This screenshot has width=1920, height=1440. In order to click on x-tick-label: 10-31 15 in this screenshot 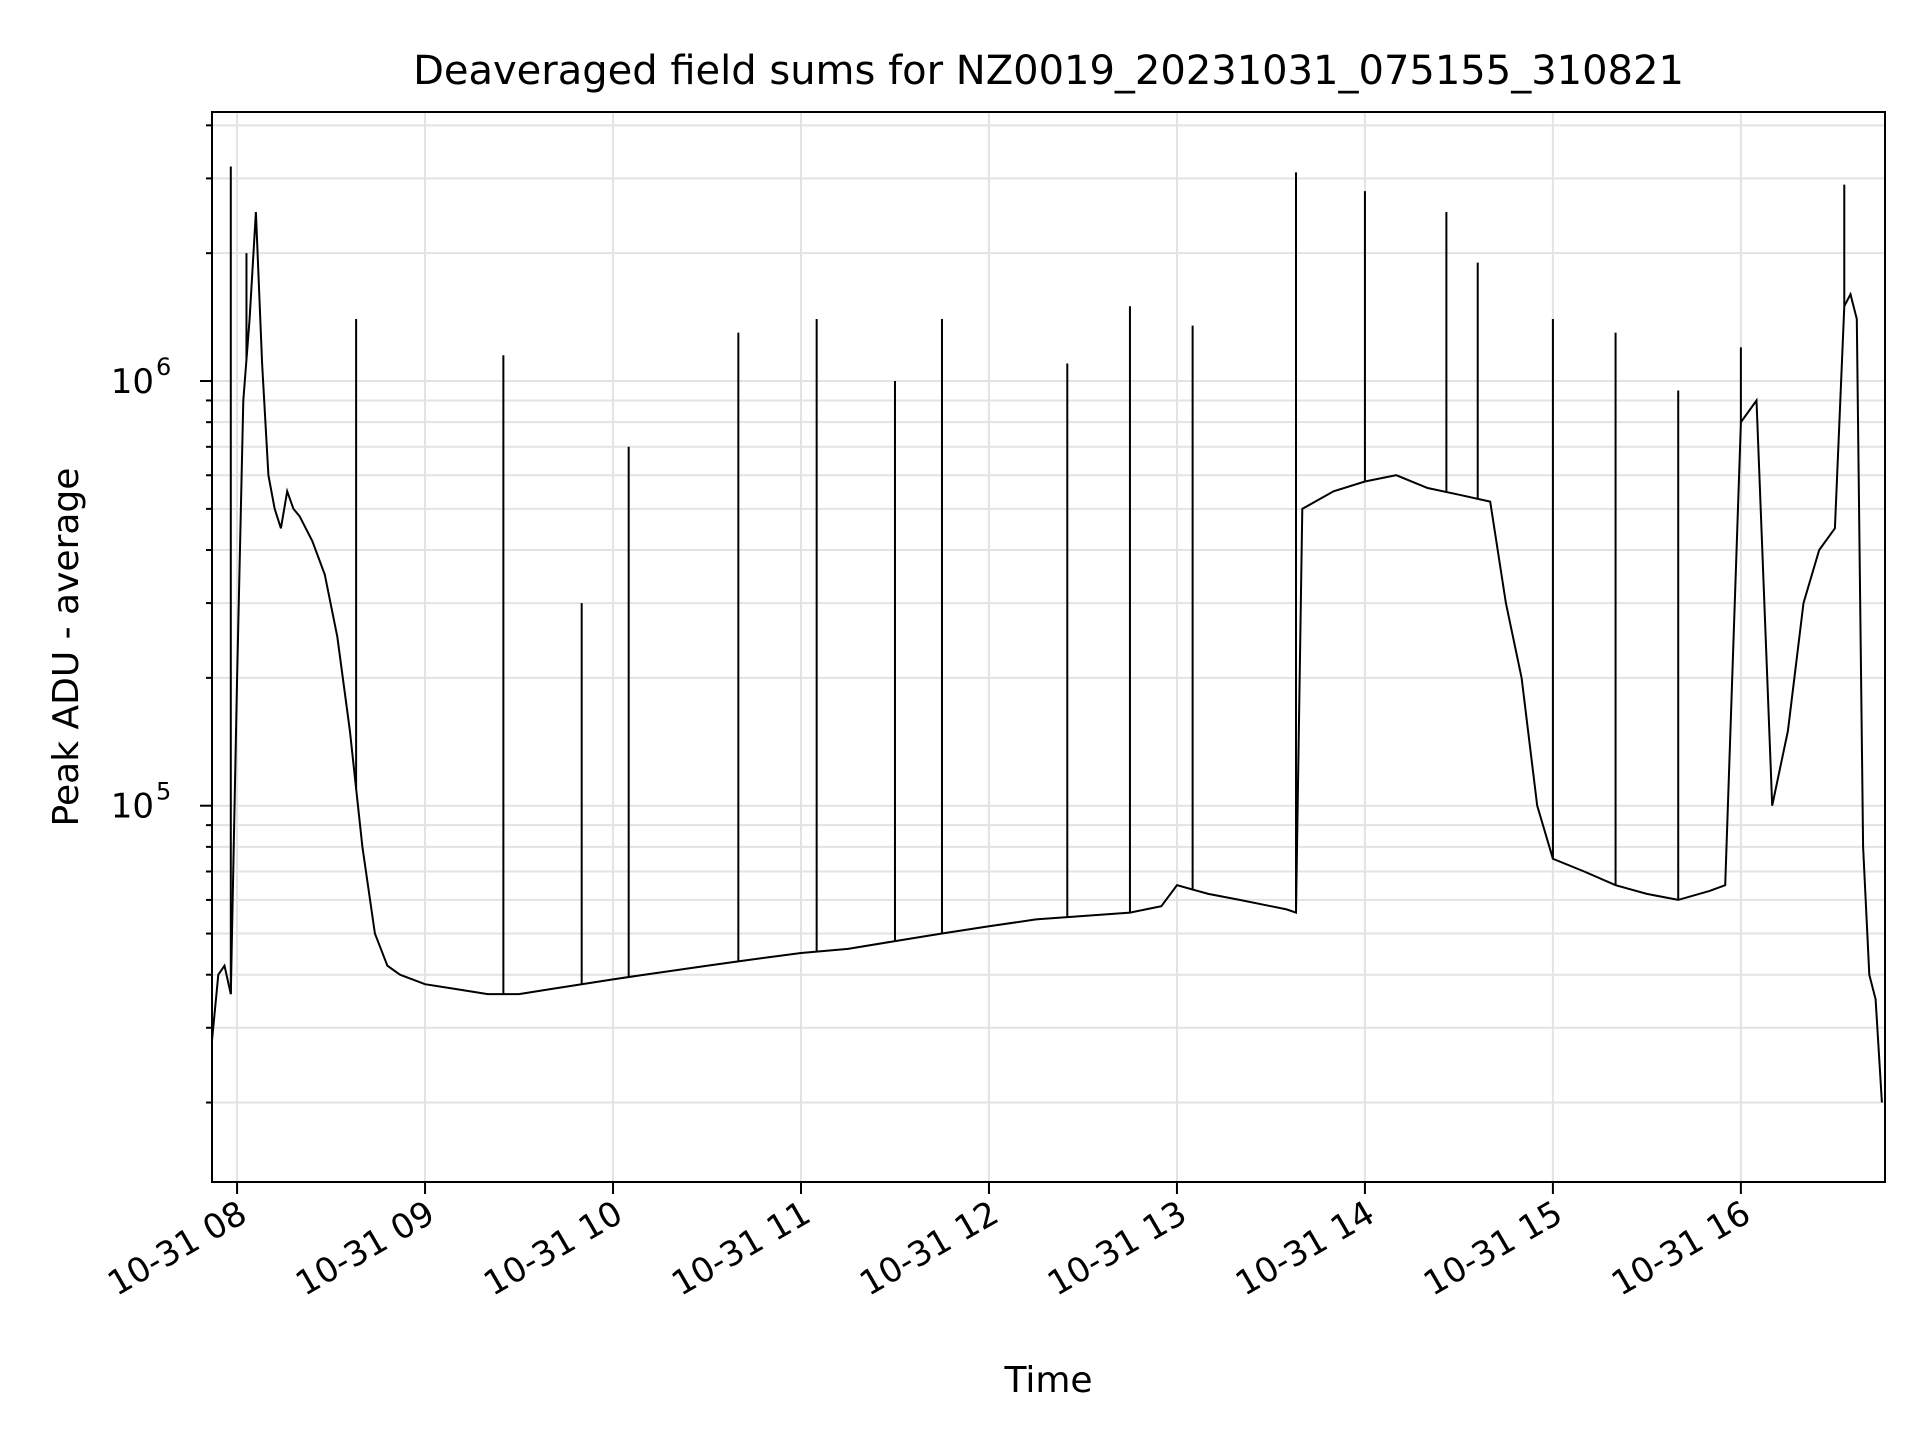, I will do `click(1493, 1248)`.